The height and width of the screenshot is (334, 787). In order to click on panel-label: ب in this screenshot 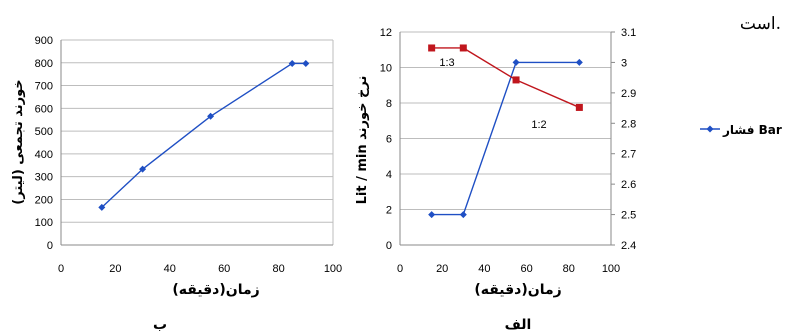, I will do `click(160, 325)`.